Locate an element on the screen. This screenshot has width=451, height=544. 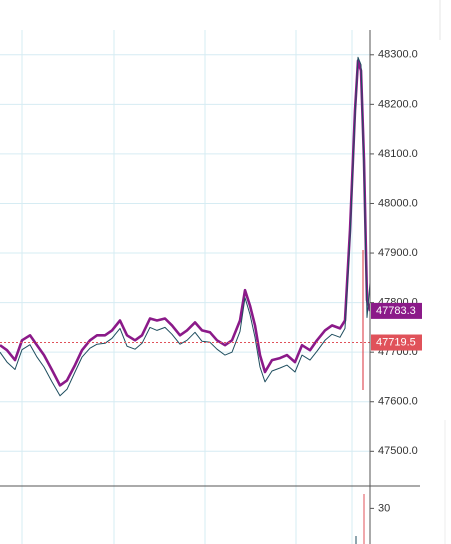
sub-y-tick-label: 30 is located at coordinates (384, 508).